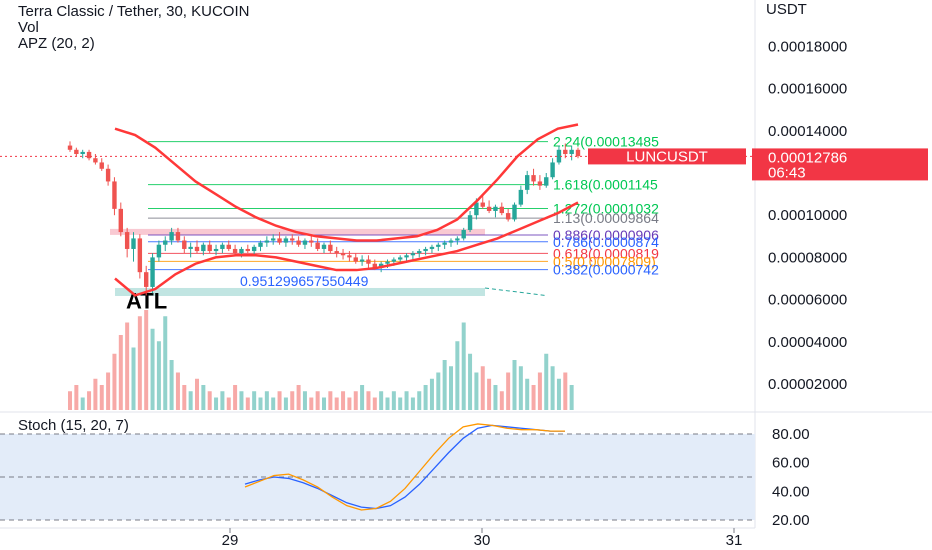 This screenshot has height=550, width=932. I want to click on price-badge-value: 0.00012786, so click(807, 157).